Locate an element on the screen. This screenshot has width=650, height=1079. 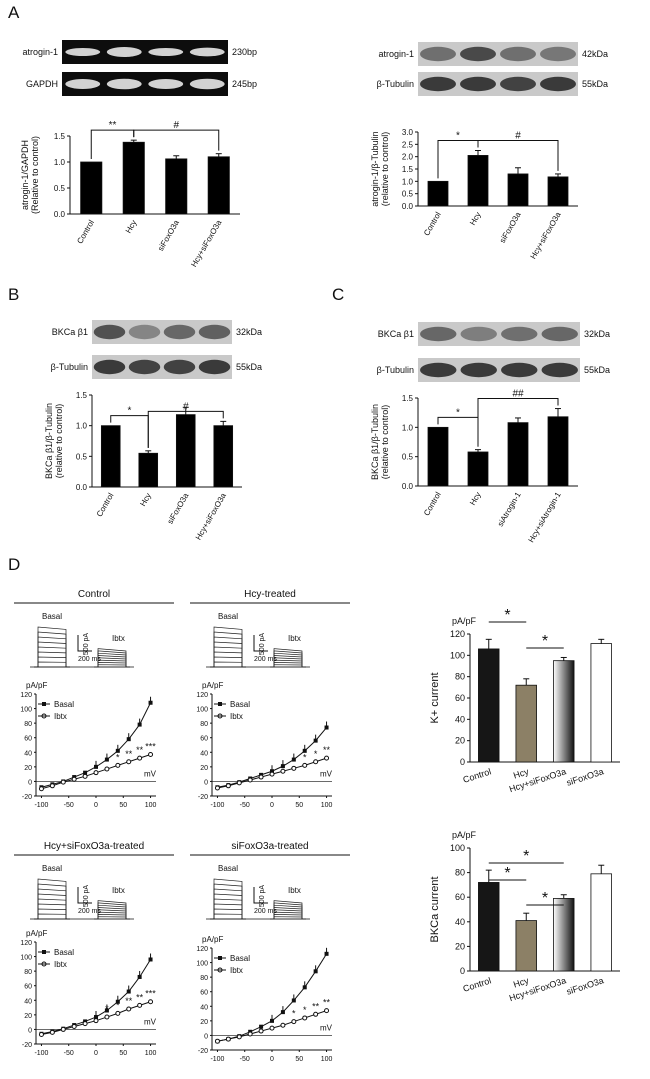
category-label: siAtrogin-1 is located at coordinates (509, 509).